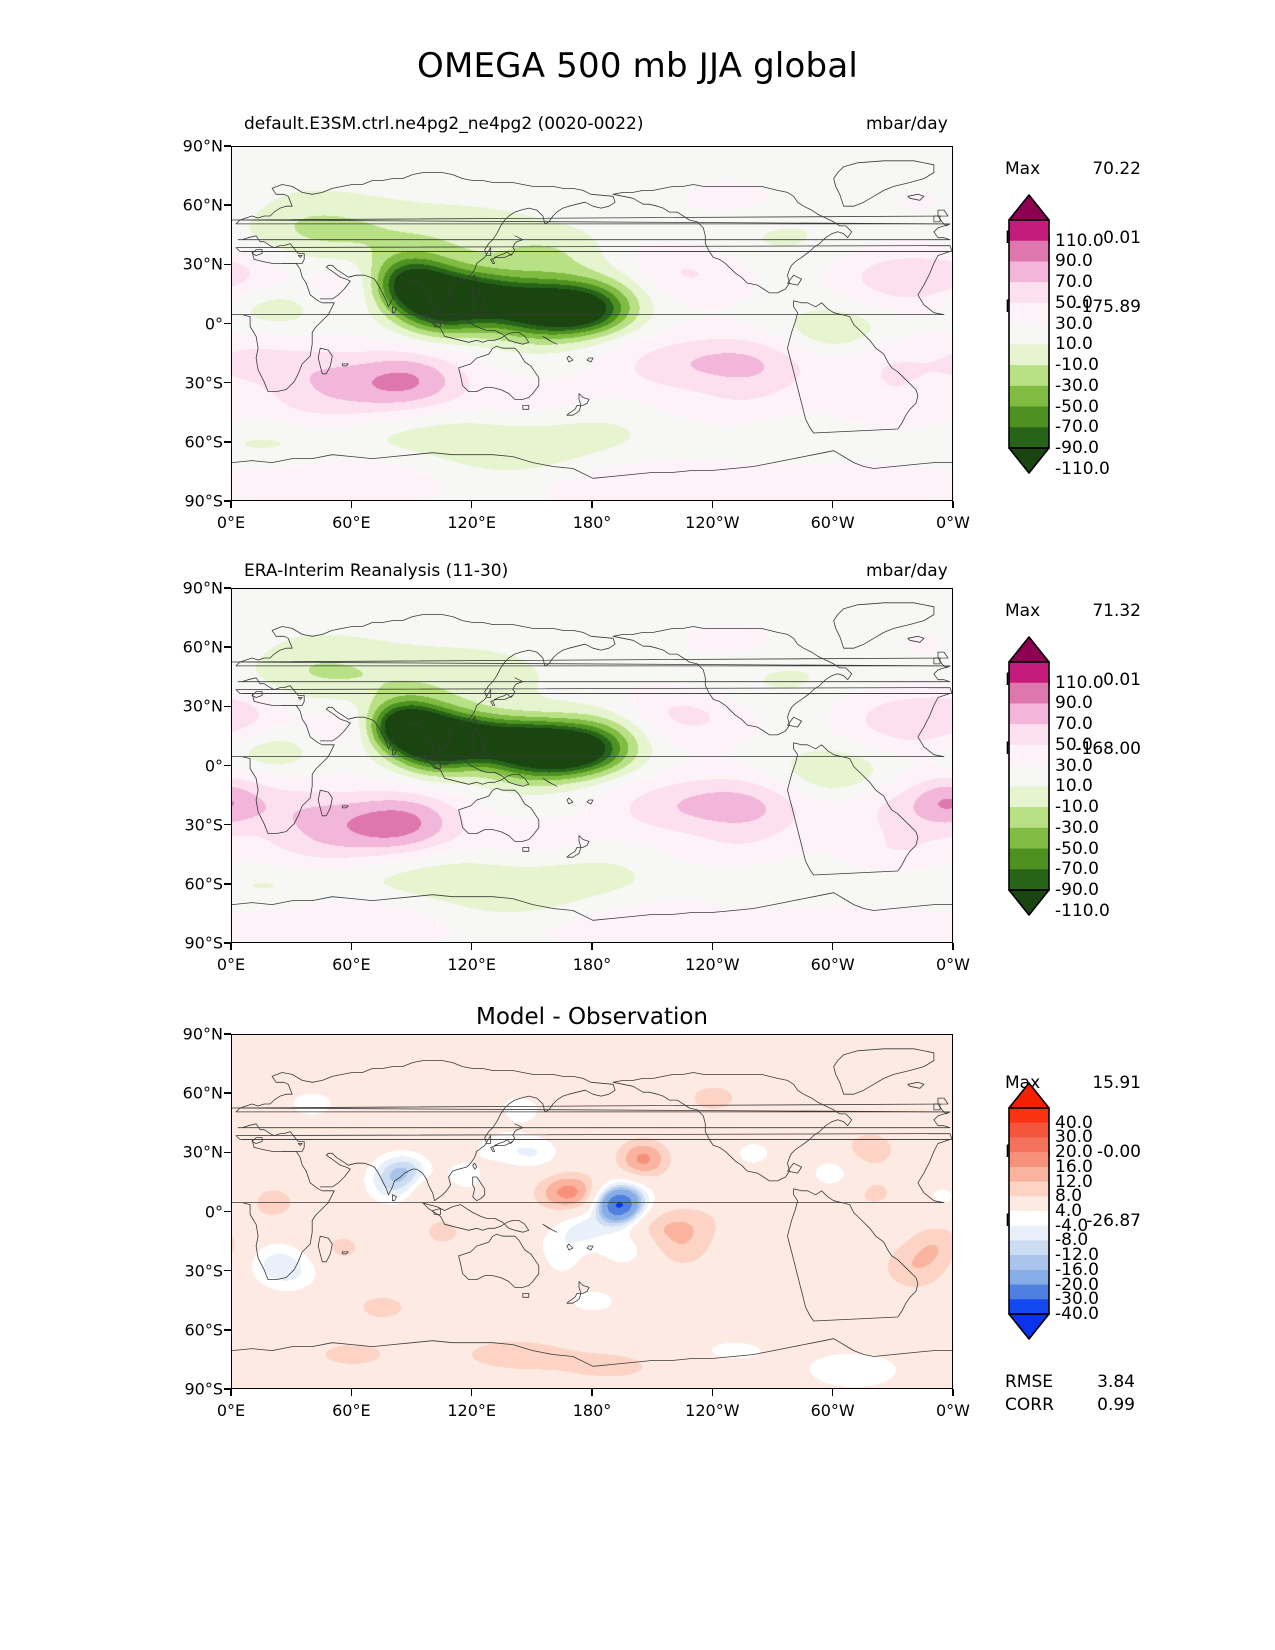 Image resolution: width=1275 pixels, height=1650 pixels. What do you see at coordinates (1116, 611) in the screenshot?
I see `stats-observation-max-value: 71.32` at bounding box center [1116, 611].